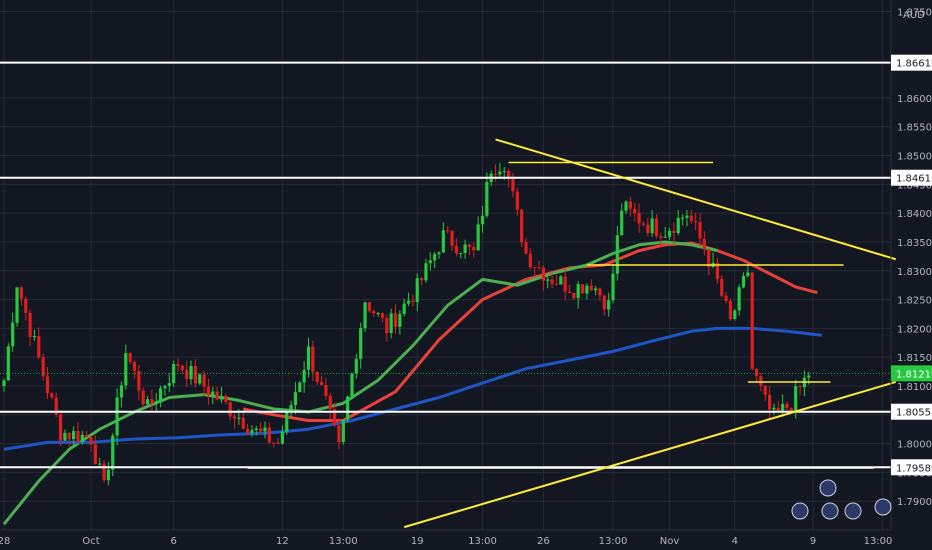  I want to click on price-tick-label: 1.83500, so click(914, 243).